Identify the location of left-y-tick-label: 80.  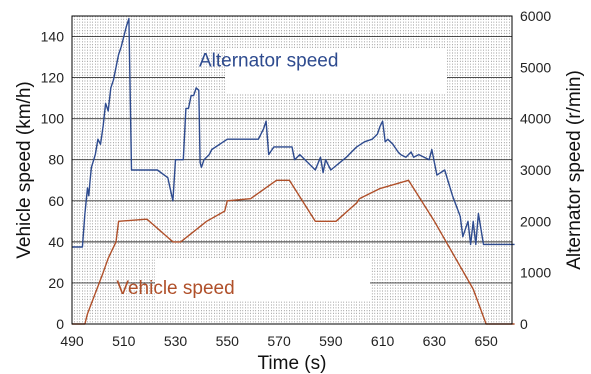
(56, 160).